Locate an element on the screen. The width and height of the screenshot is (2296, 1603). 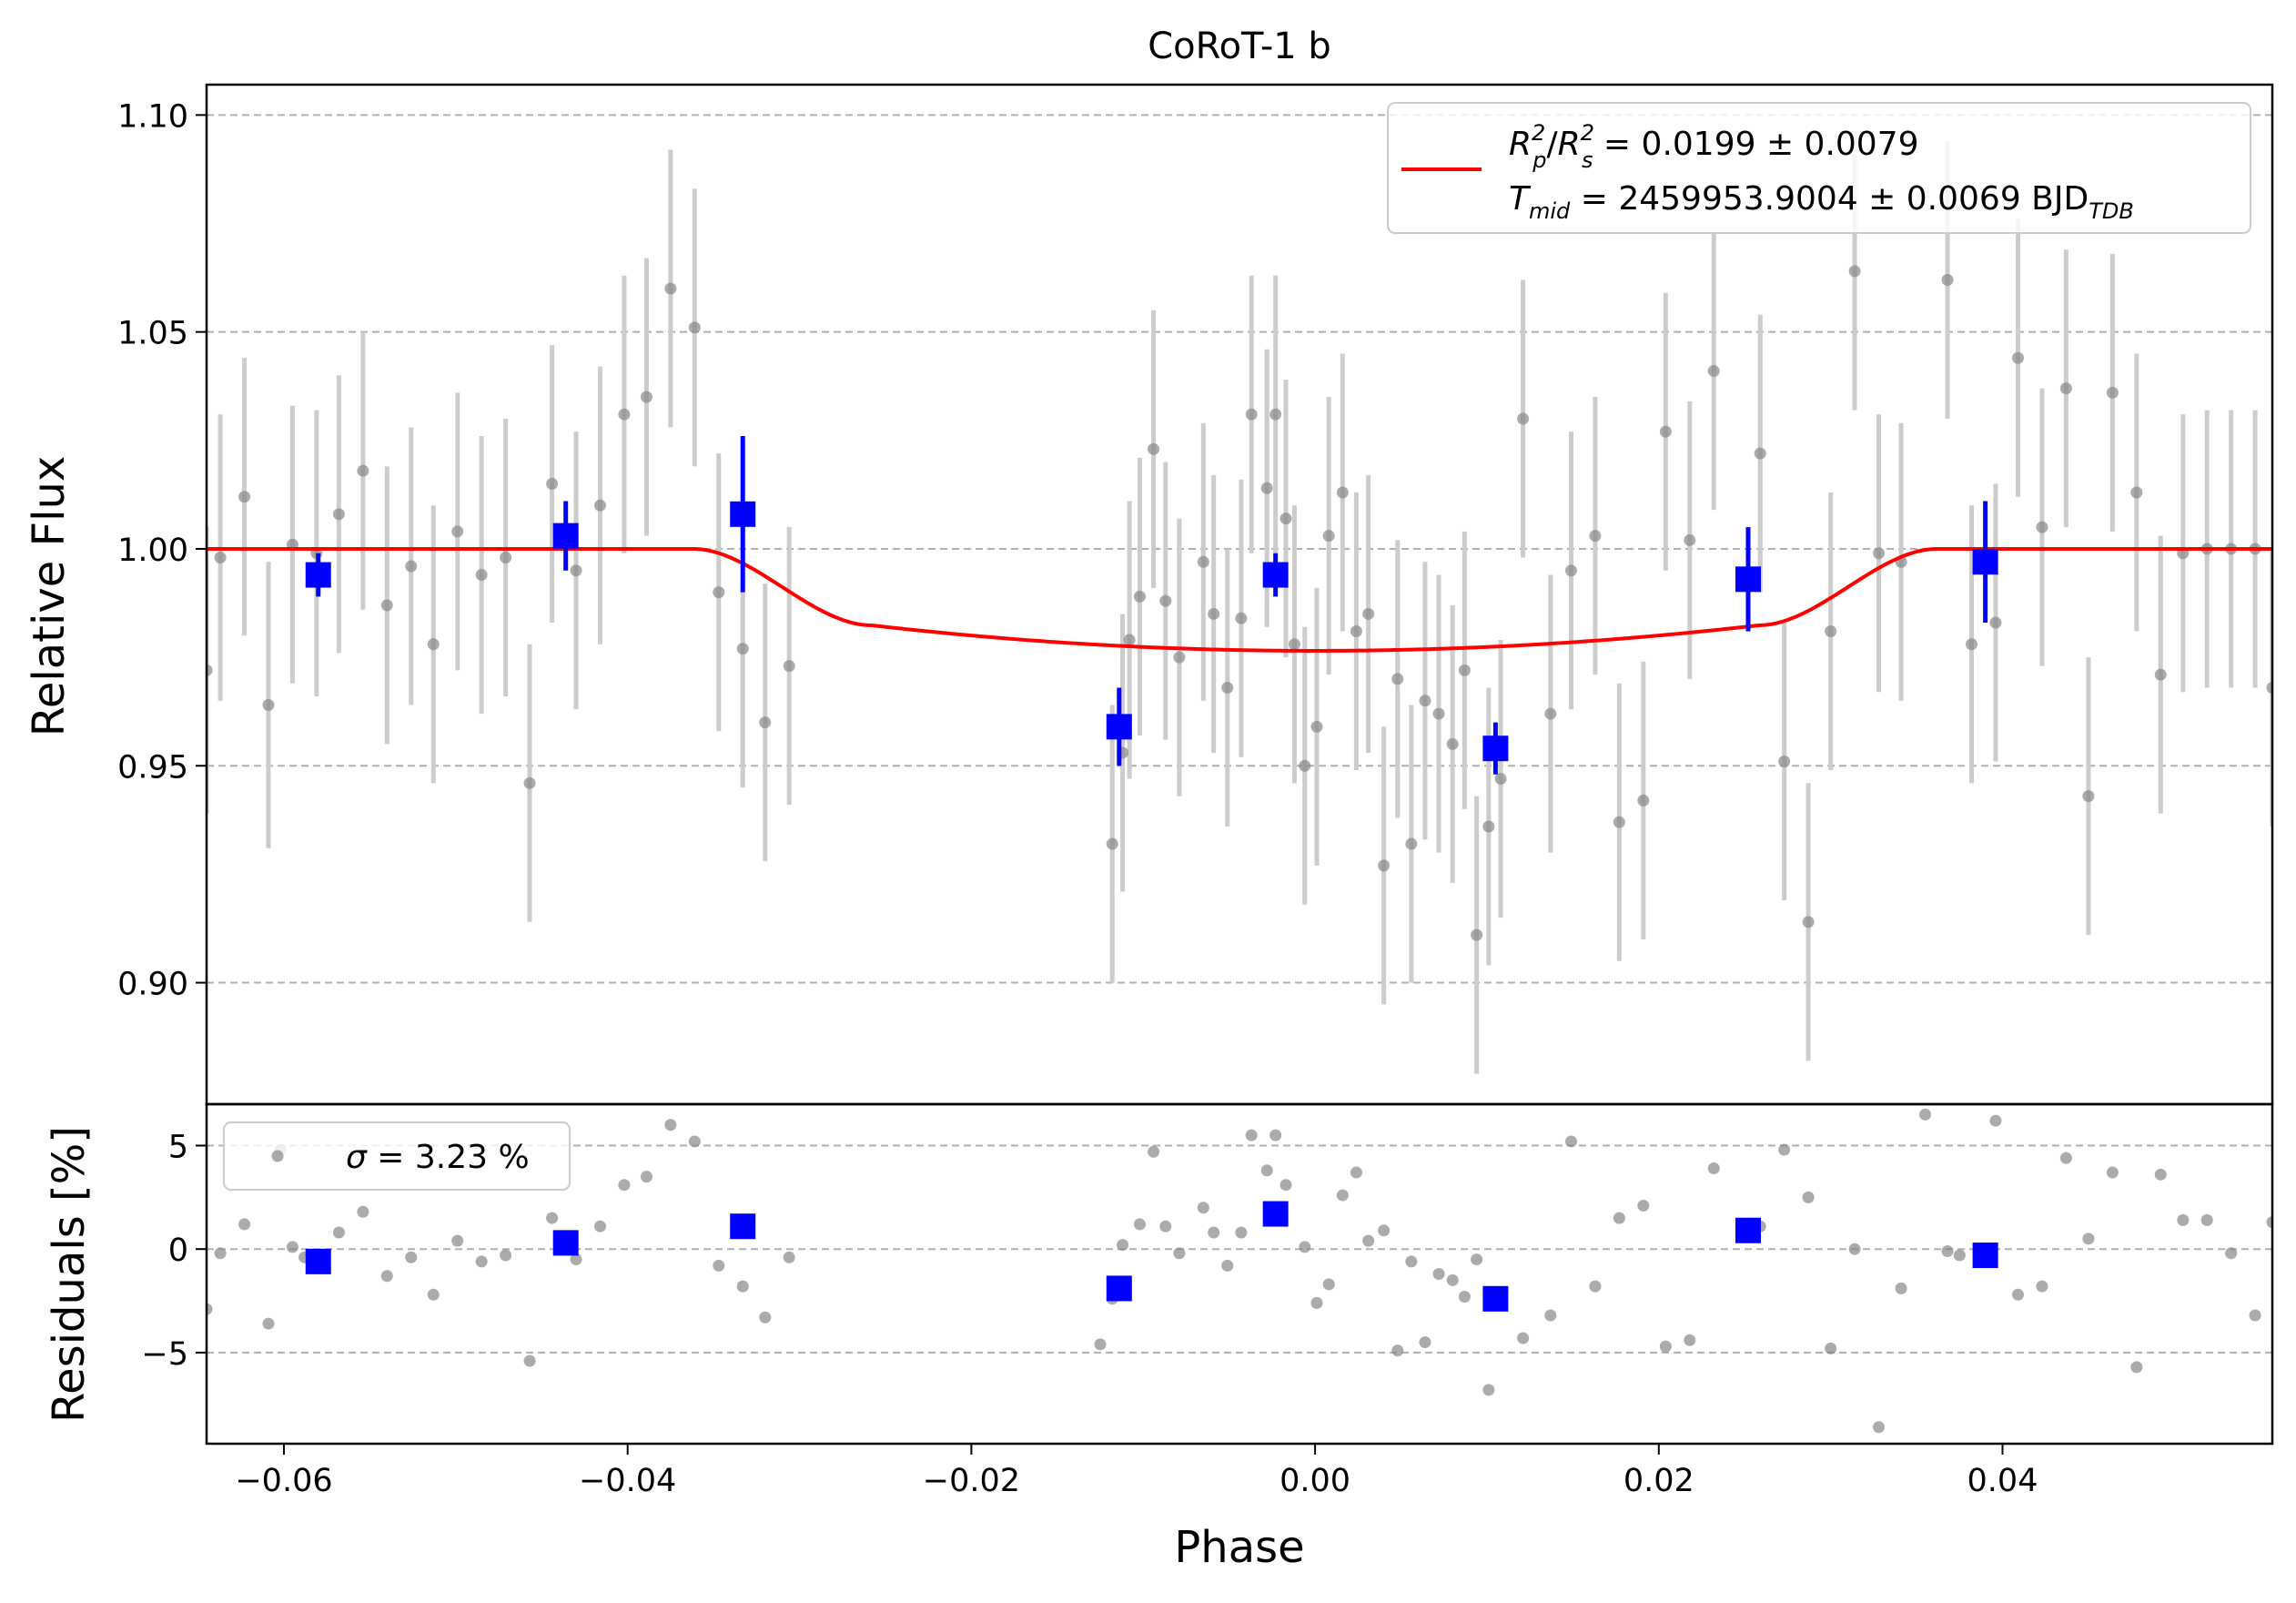
transit-model-line is located at coordinates (1239, 599).